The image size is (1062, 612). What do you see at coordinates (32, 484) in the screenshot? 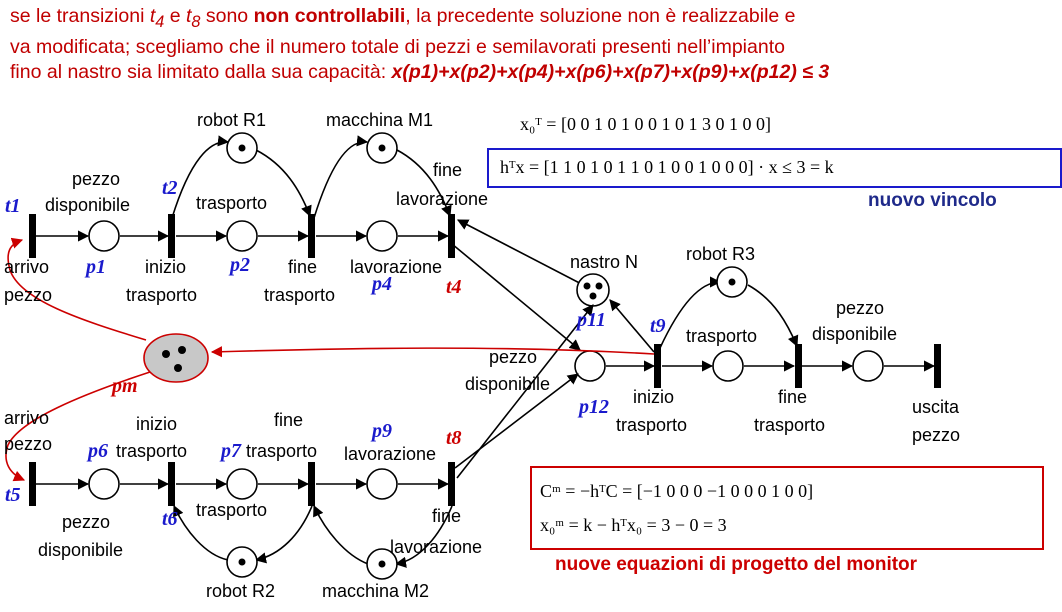
I see `transition-t5` at bounding box center [32, 484].